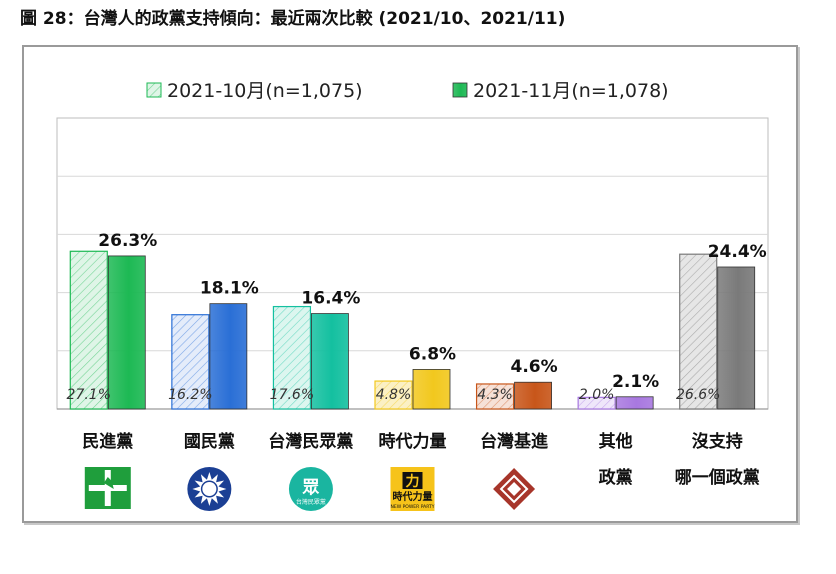 Image resolution: width=836 pixels, height=574 pixels. I want to click on tpp-logo-text: 台灣民眾黨, so click(311, 502).